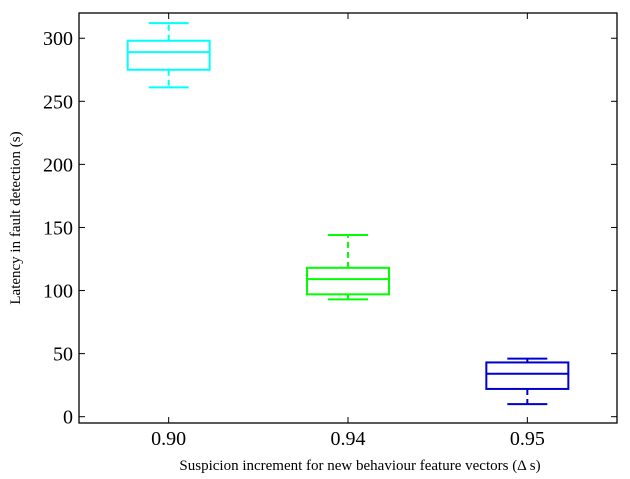 Image resolution: width=630 pixels, height=479 pixels. Describe the element at coordinates (16, 217) in the screenshot. I see `y-axis-label: Latency in fault detection (s)` at that location.